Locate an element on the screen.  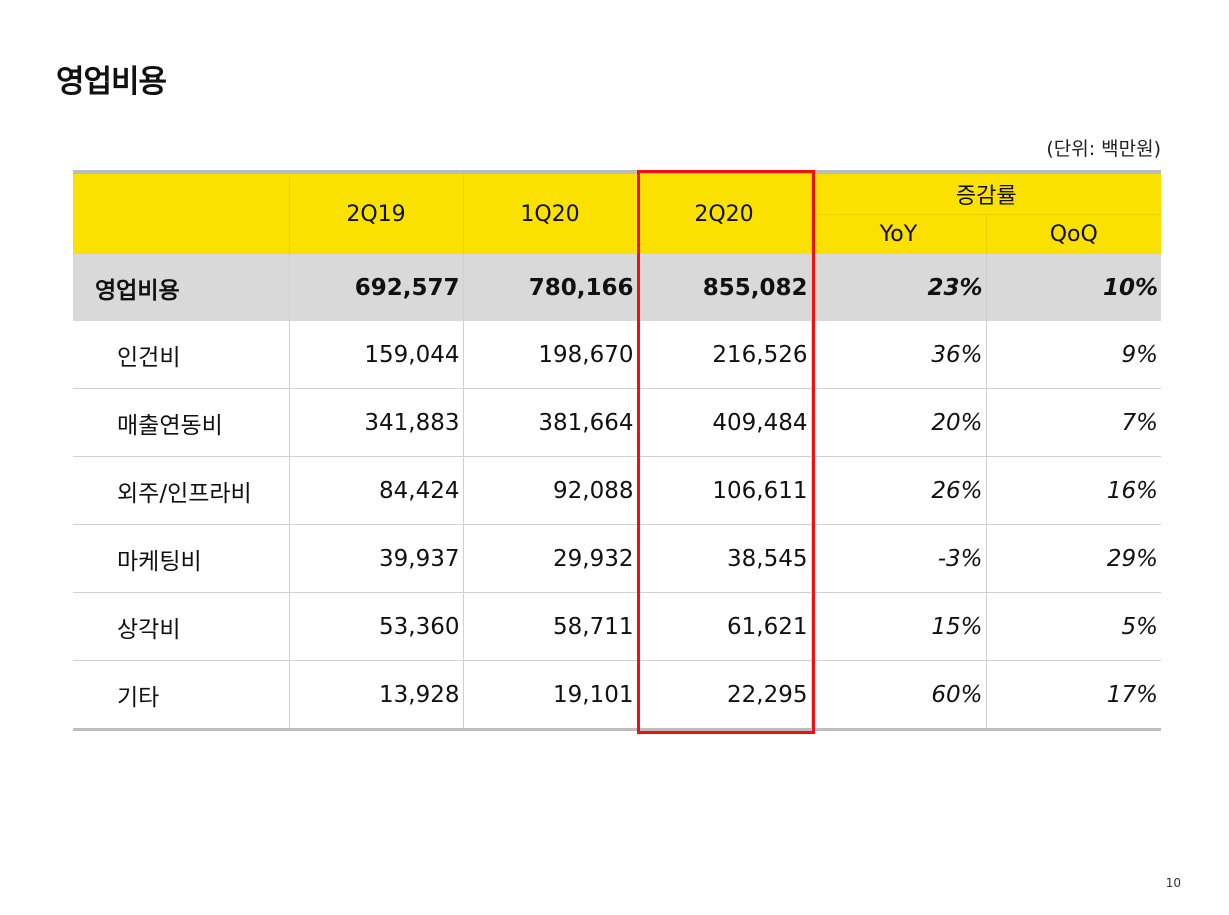
row-label: 상각비 is located at coordinates (181, 626).